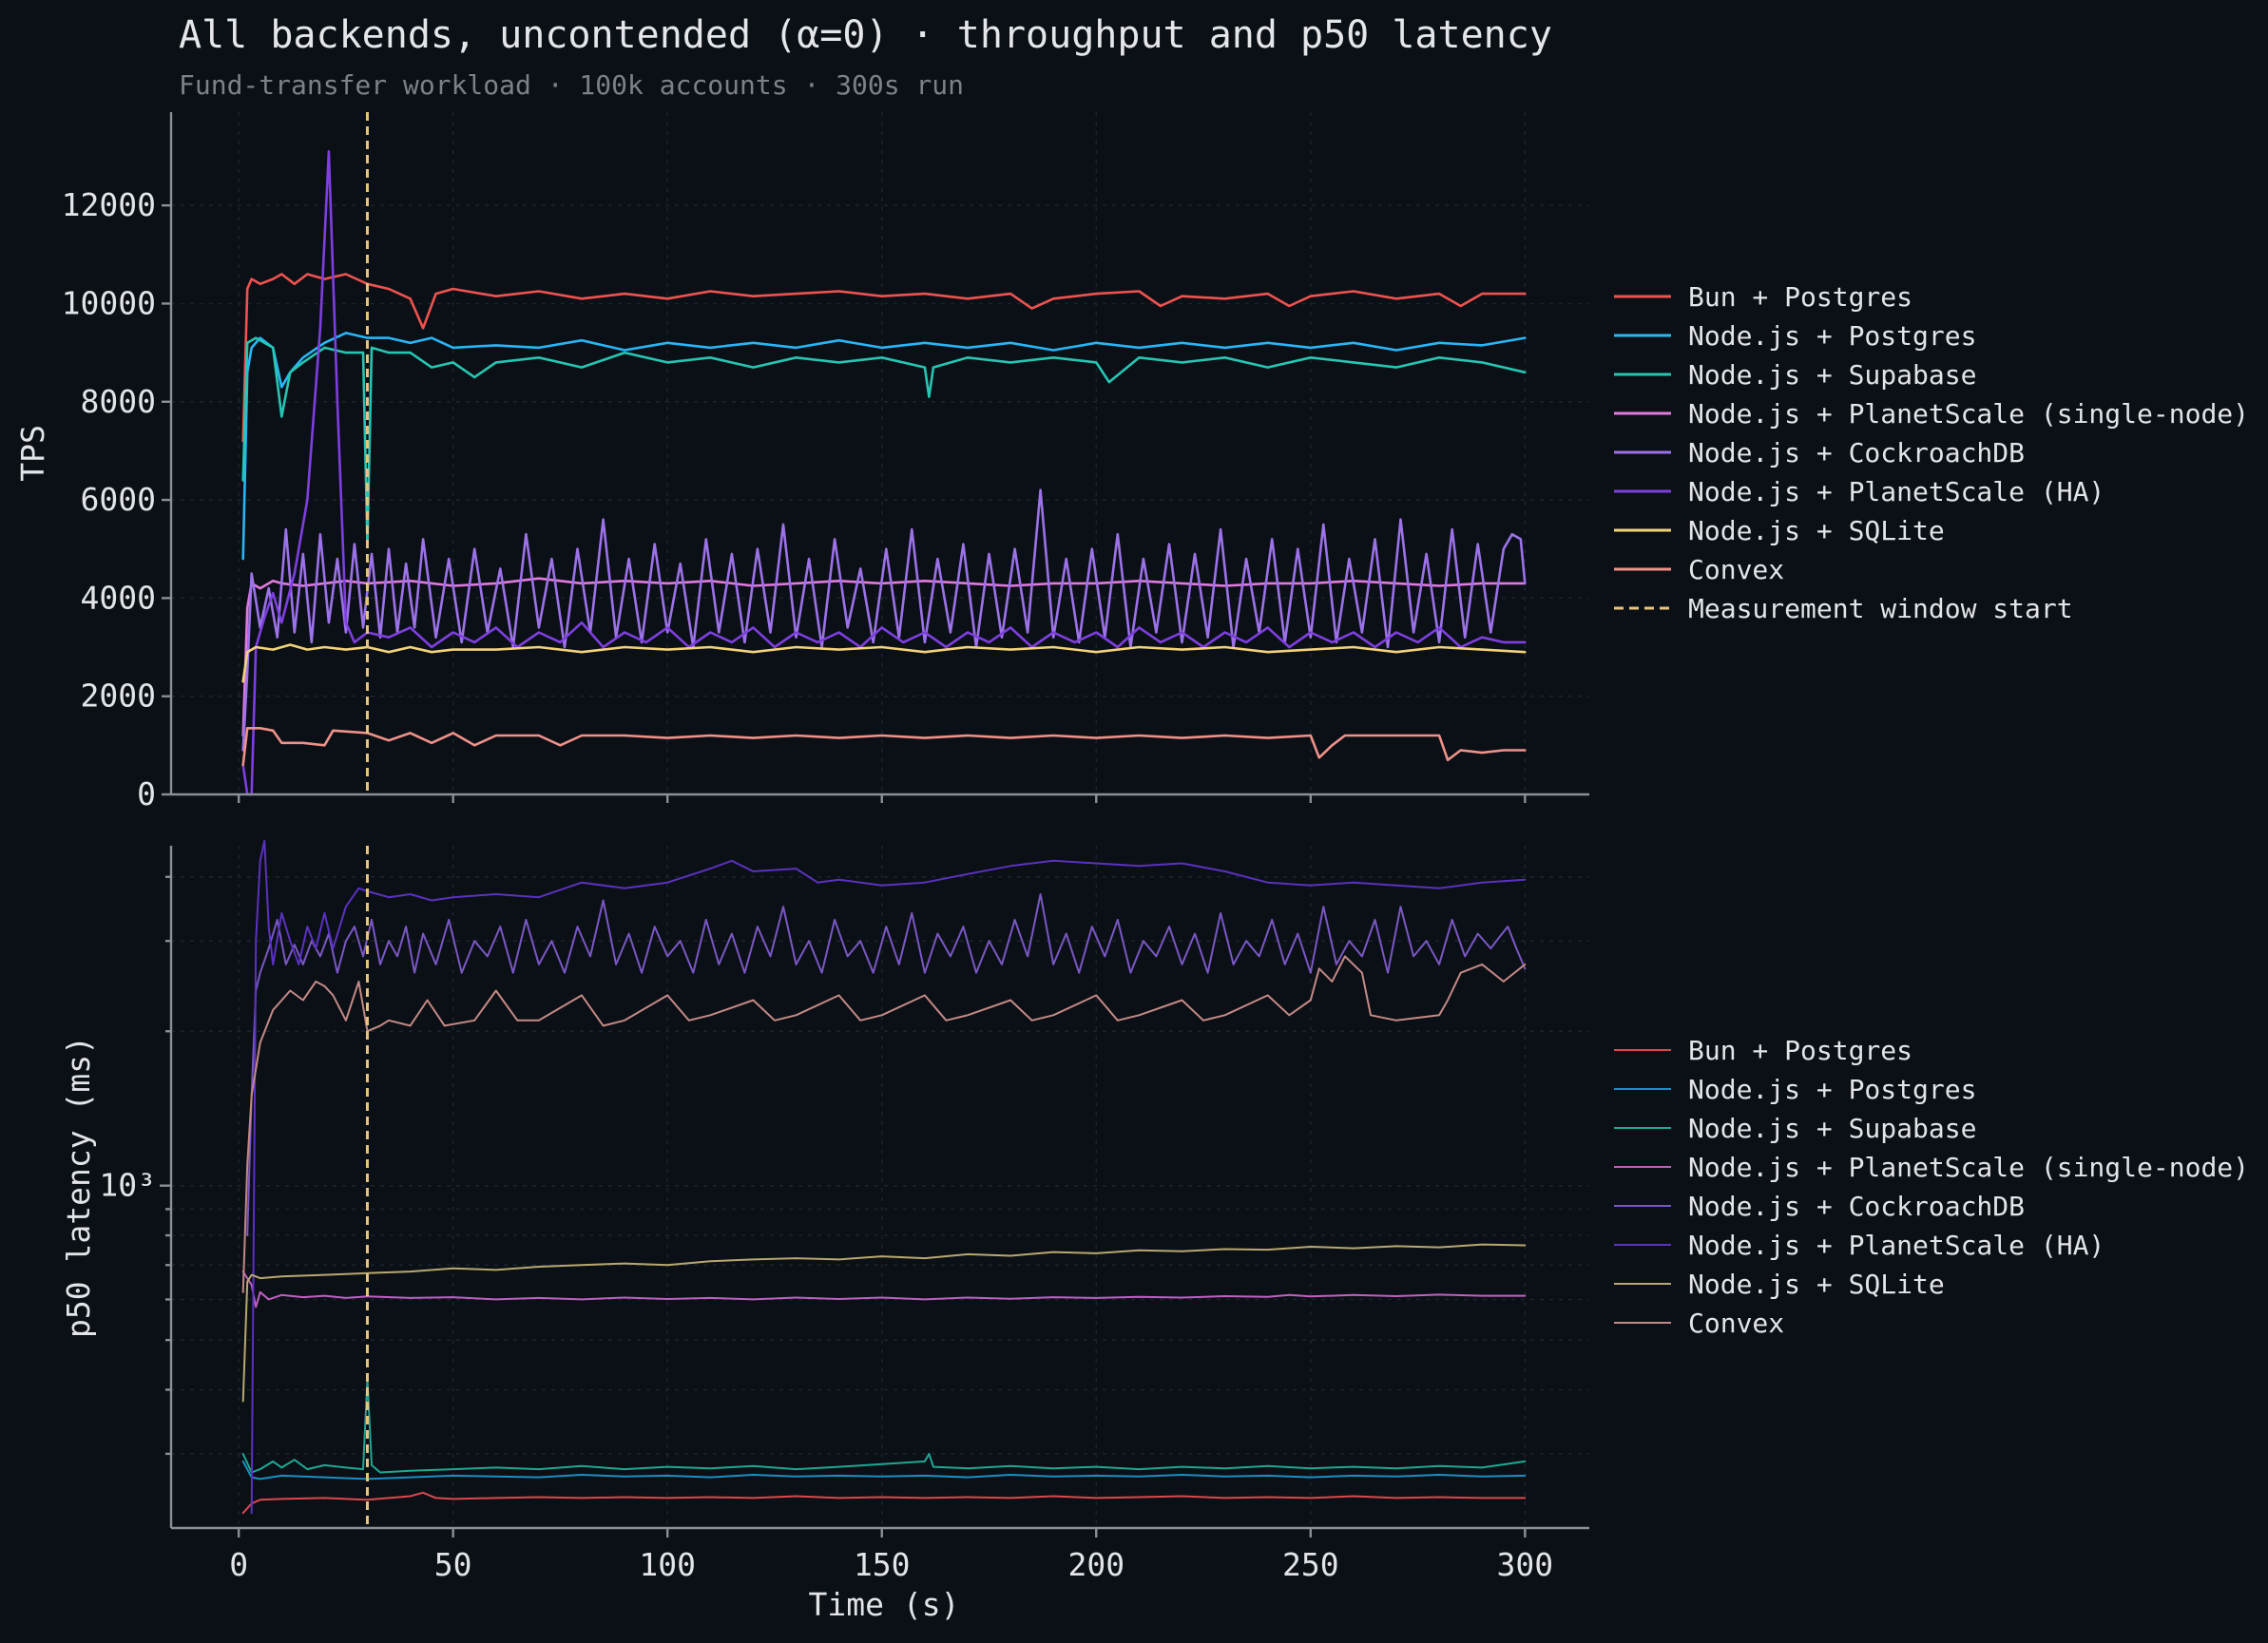  Describe the element at coordinates (1832, 336) in the screenshot. I see `throughput-legend-label-node-js-postgres: Node.js + Postgres` at that location.